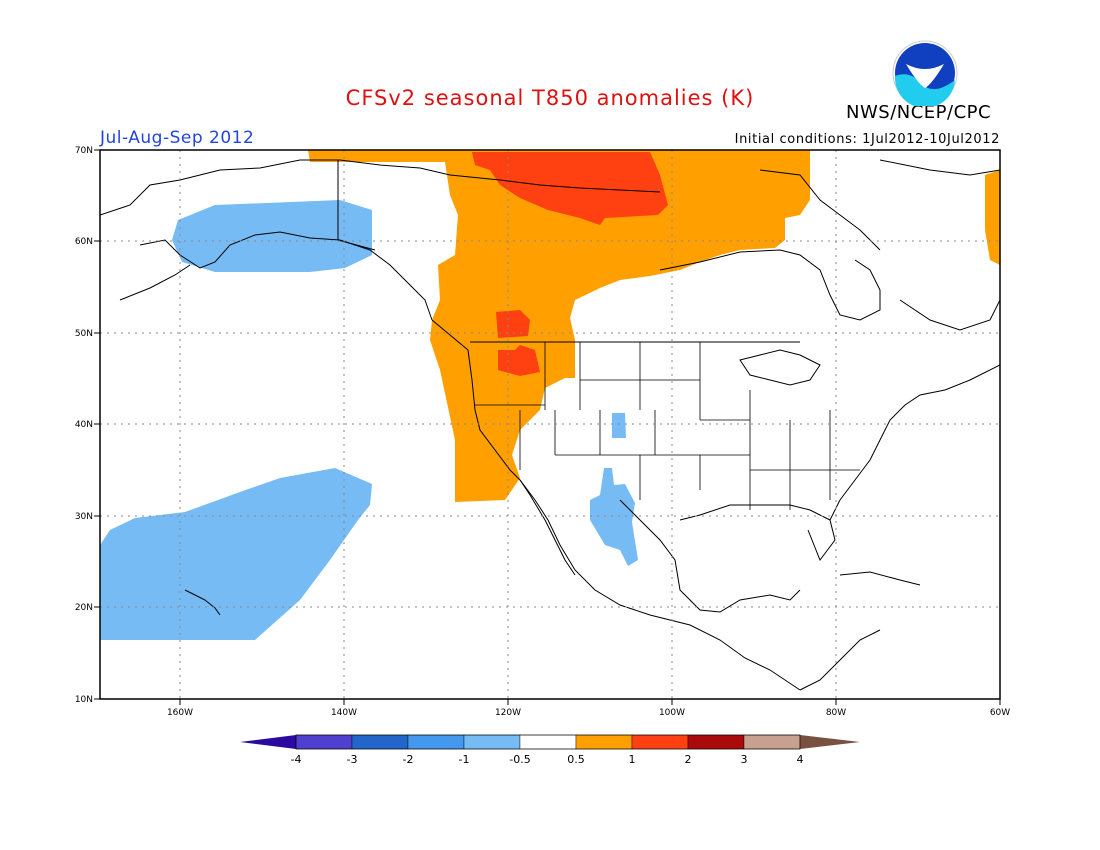 The width and height of the screenshot is (1100, 850). What do you see at coordinates (919, 112) in the screenshot?
I see `agency-label: NWS/NCEP/CPC` at bounding box center [919, 112].